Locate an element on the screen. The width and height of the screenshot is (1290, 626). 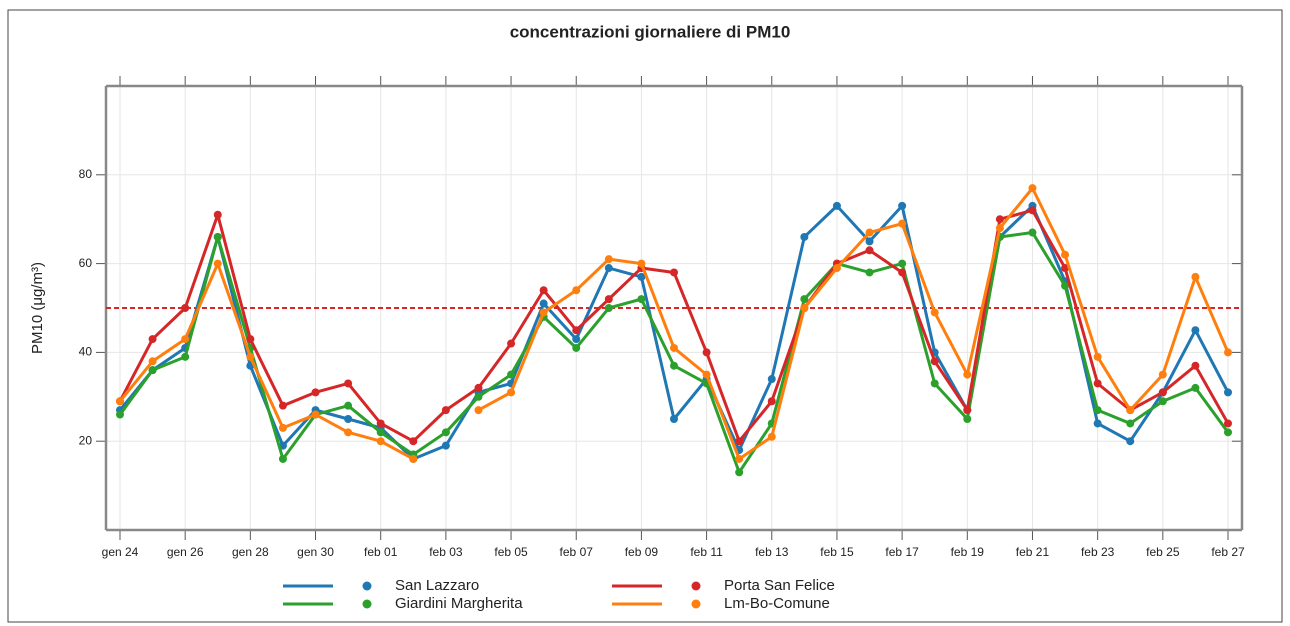
x-tick-label: feb 01 is located at coordinates (381, 552).